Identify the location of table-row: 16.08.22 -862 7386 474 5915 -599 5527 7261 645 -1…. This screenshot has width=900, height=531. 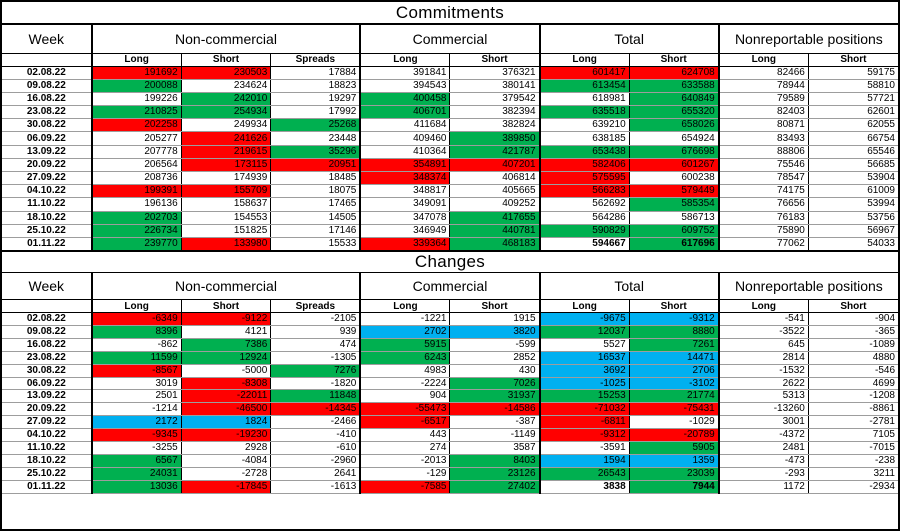
(450, 345).